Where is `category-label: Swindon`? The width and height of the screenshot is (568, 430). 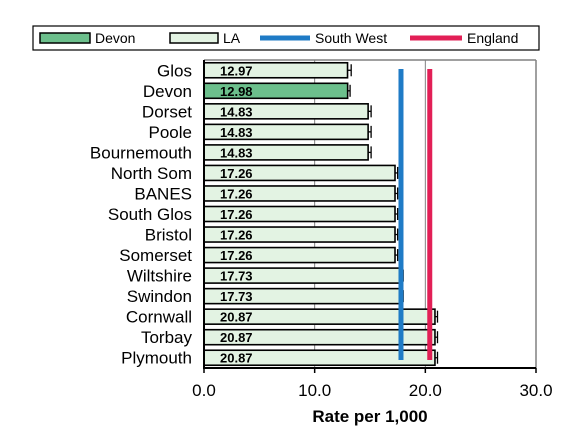 category-label: Swindon is located at coordinates (159, 296).